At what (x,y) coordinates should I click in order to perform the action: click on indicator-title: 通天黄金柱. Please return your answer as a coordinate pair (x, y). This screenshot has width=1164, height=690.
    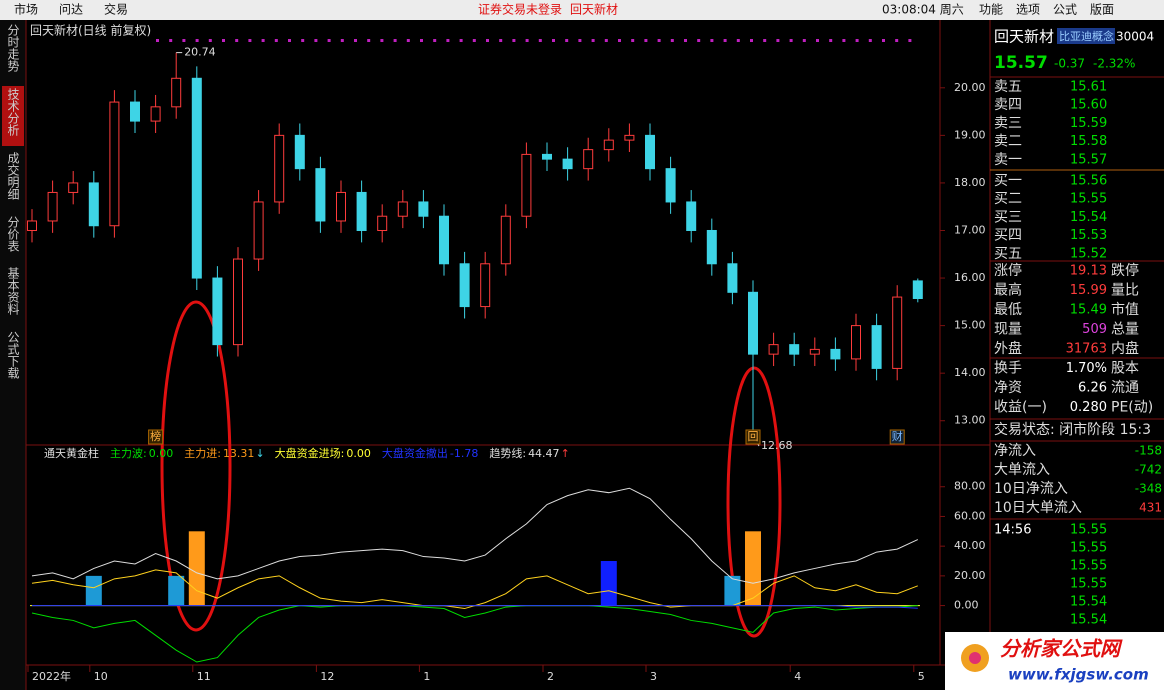
    Looking at the image, I should click on (71, 453).